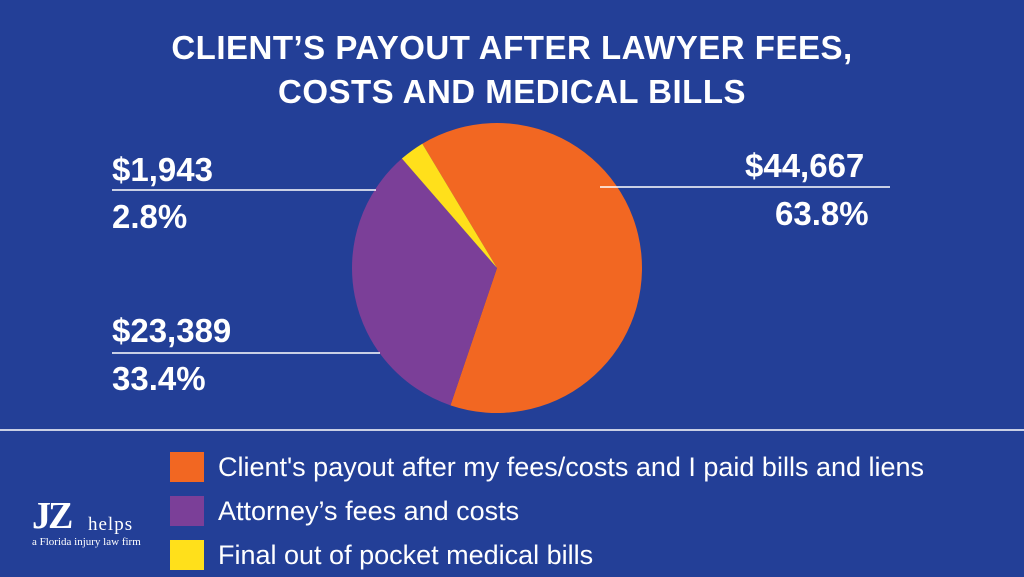  Describe the element at coordinates (86, 542) in the screenshot. I see `logo-tagline: a Florida injury law firm` at that location.